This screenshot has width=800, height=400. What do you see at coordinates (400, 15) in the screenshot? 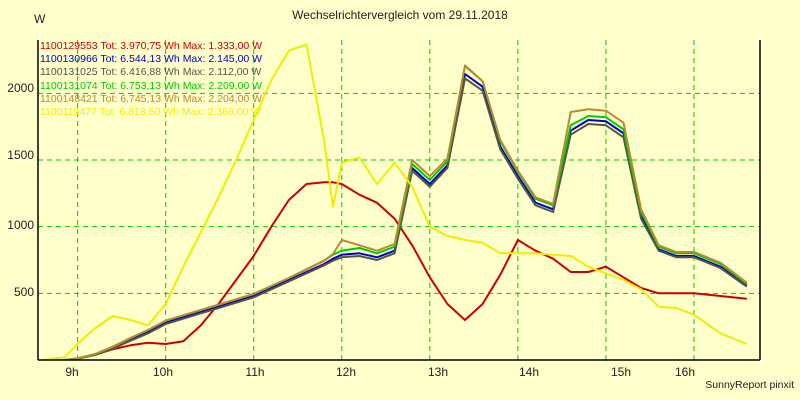
I see `chart-title: Wechselrichtervergleich vom 29.11.2018` at bounding box center [400, 15].